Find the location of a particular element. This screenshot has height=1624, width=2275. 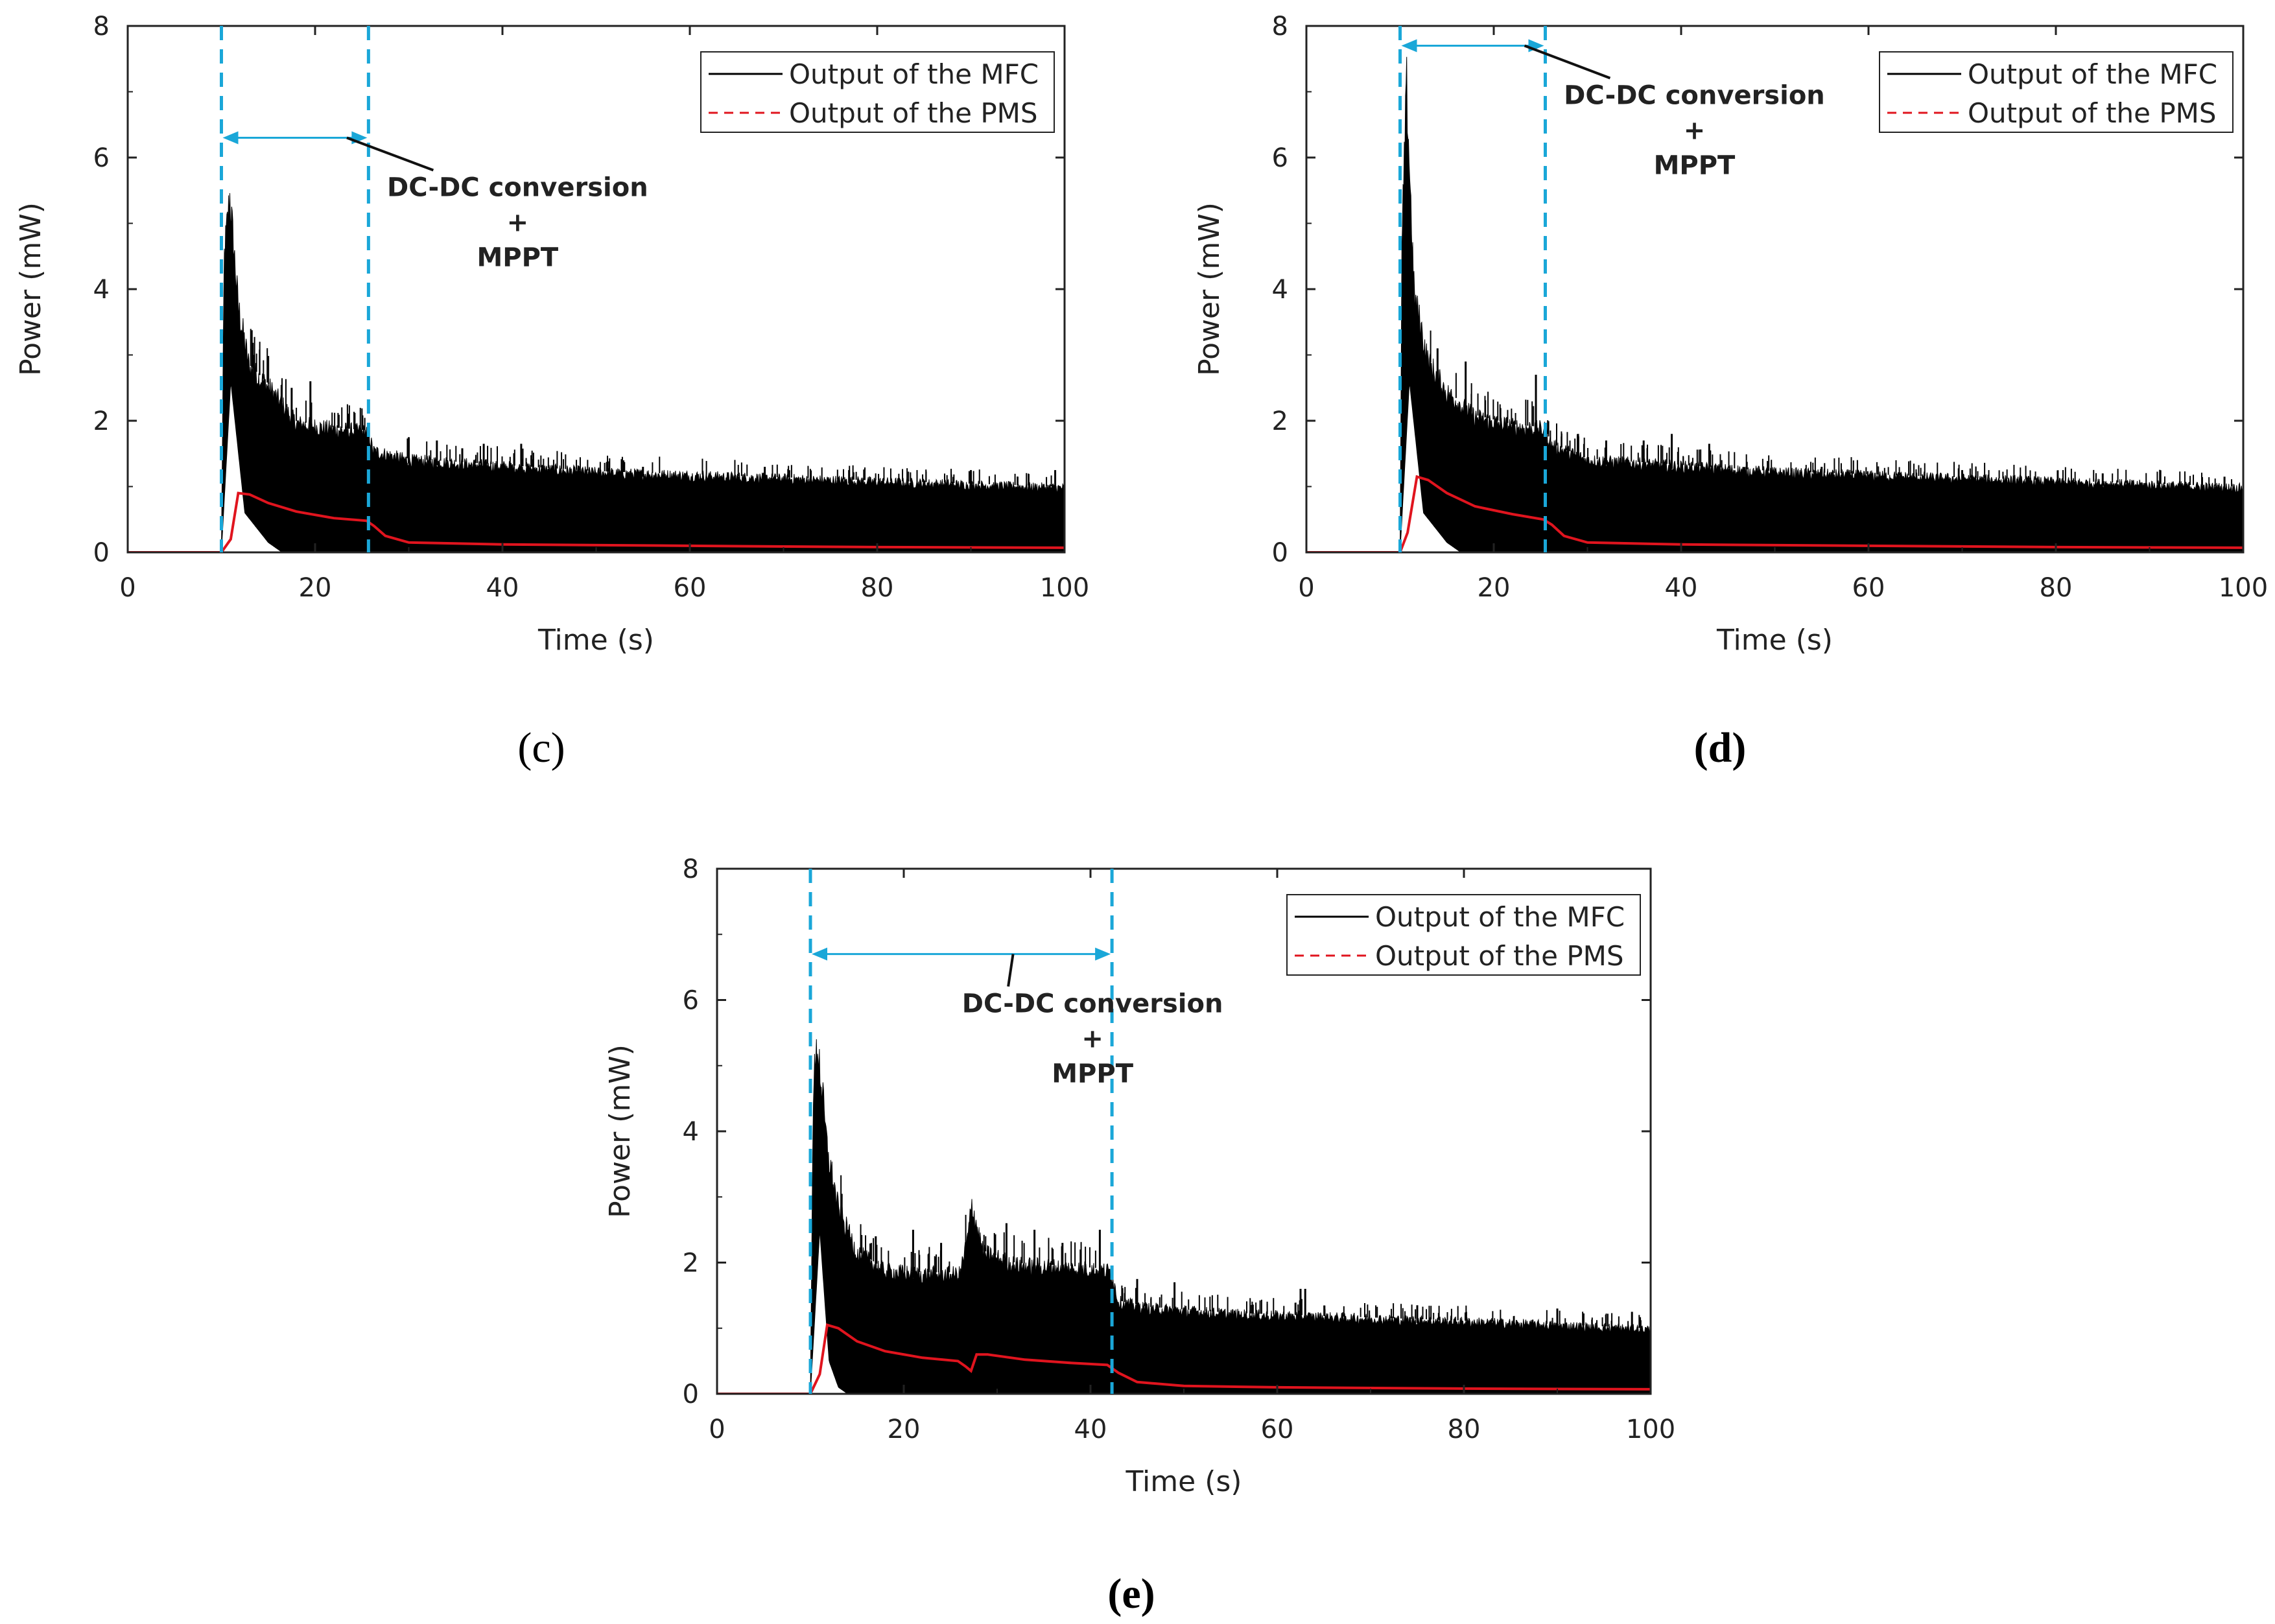

annotation-arrowhead-right is located at coordinates (1103, 954).